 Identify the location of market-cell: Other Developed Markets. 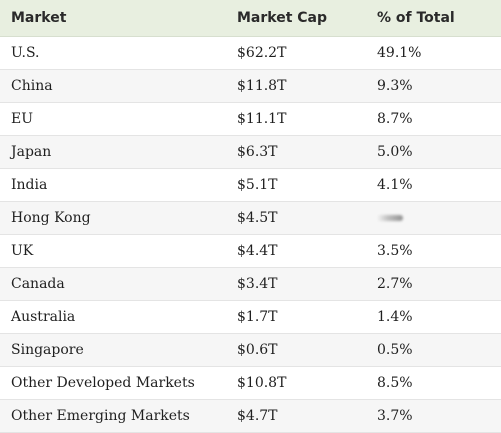
(113, 383).